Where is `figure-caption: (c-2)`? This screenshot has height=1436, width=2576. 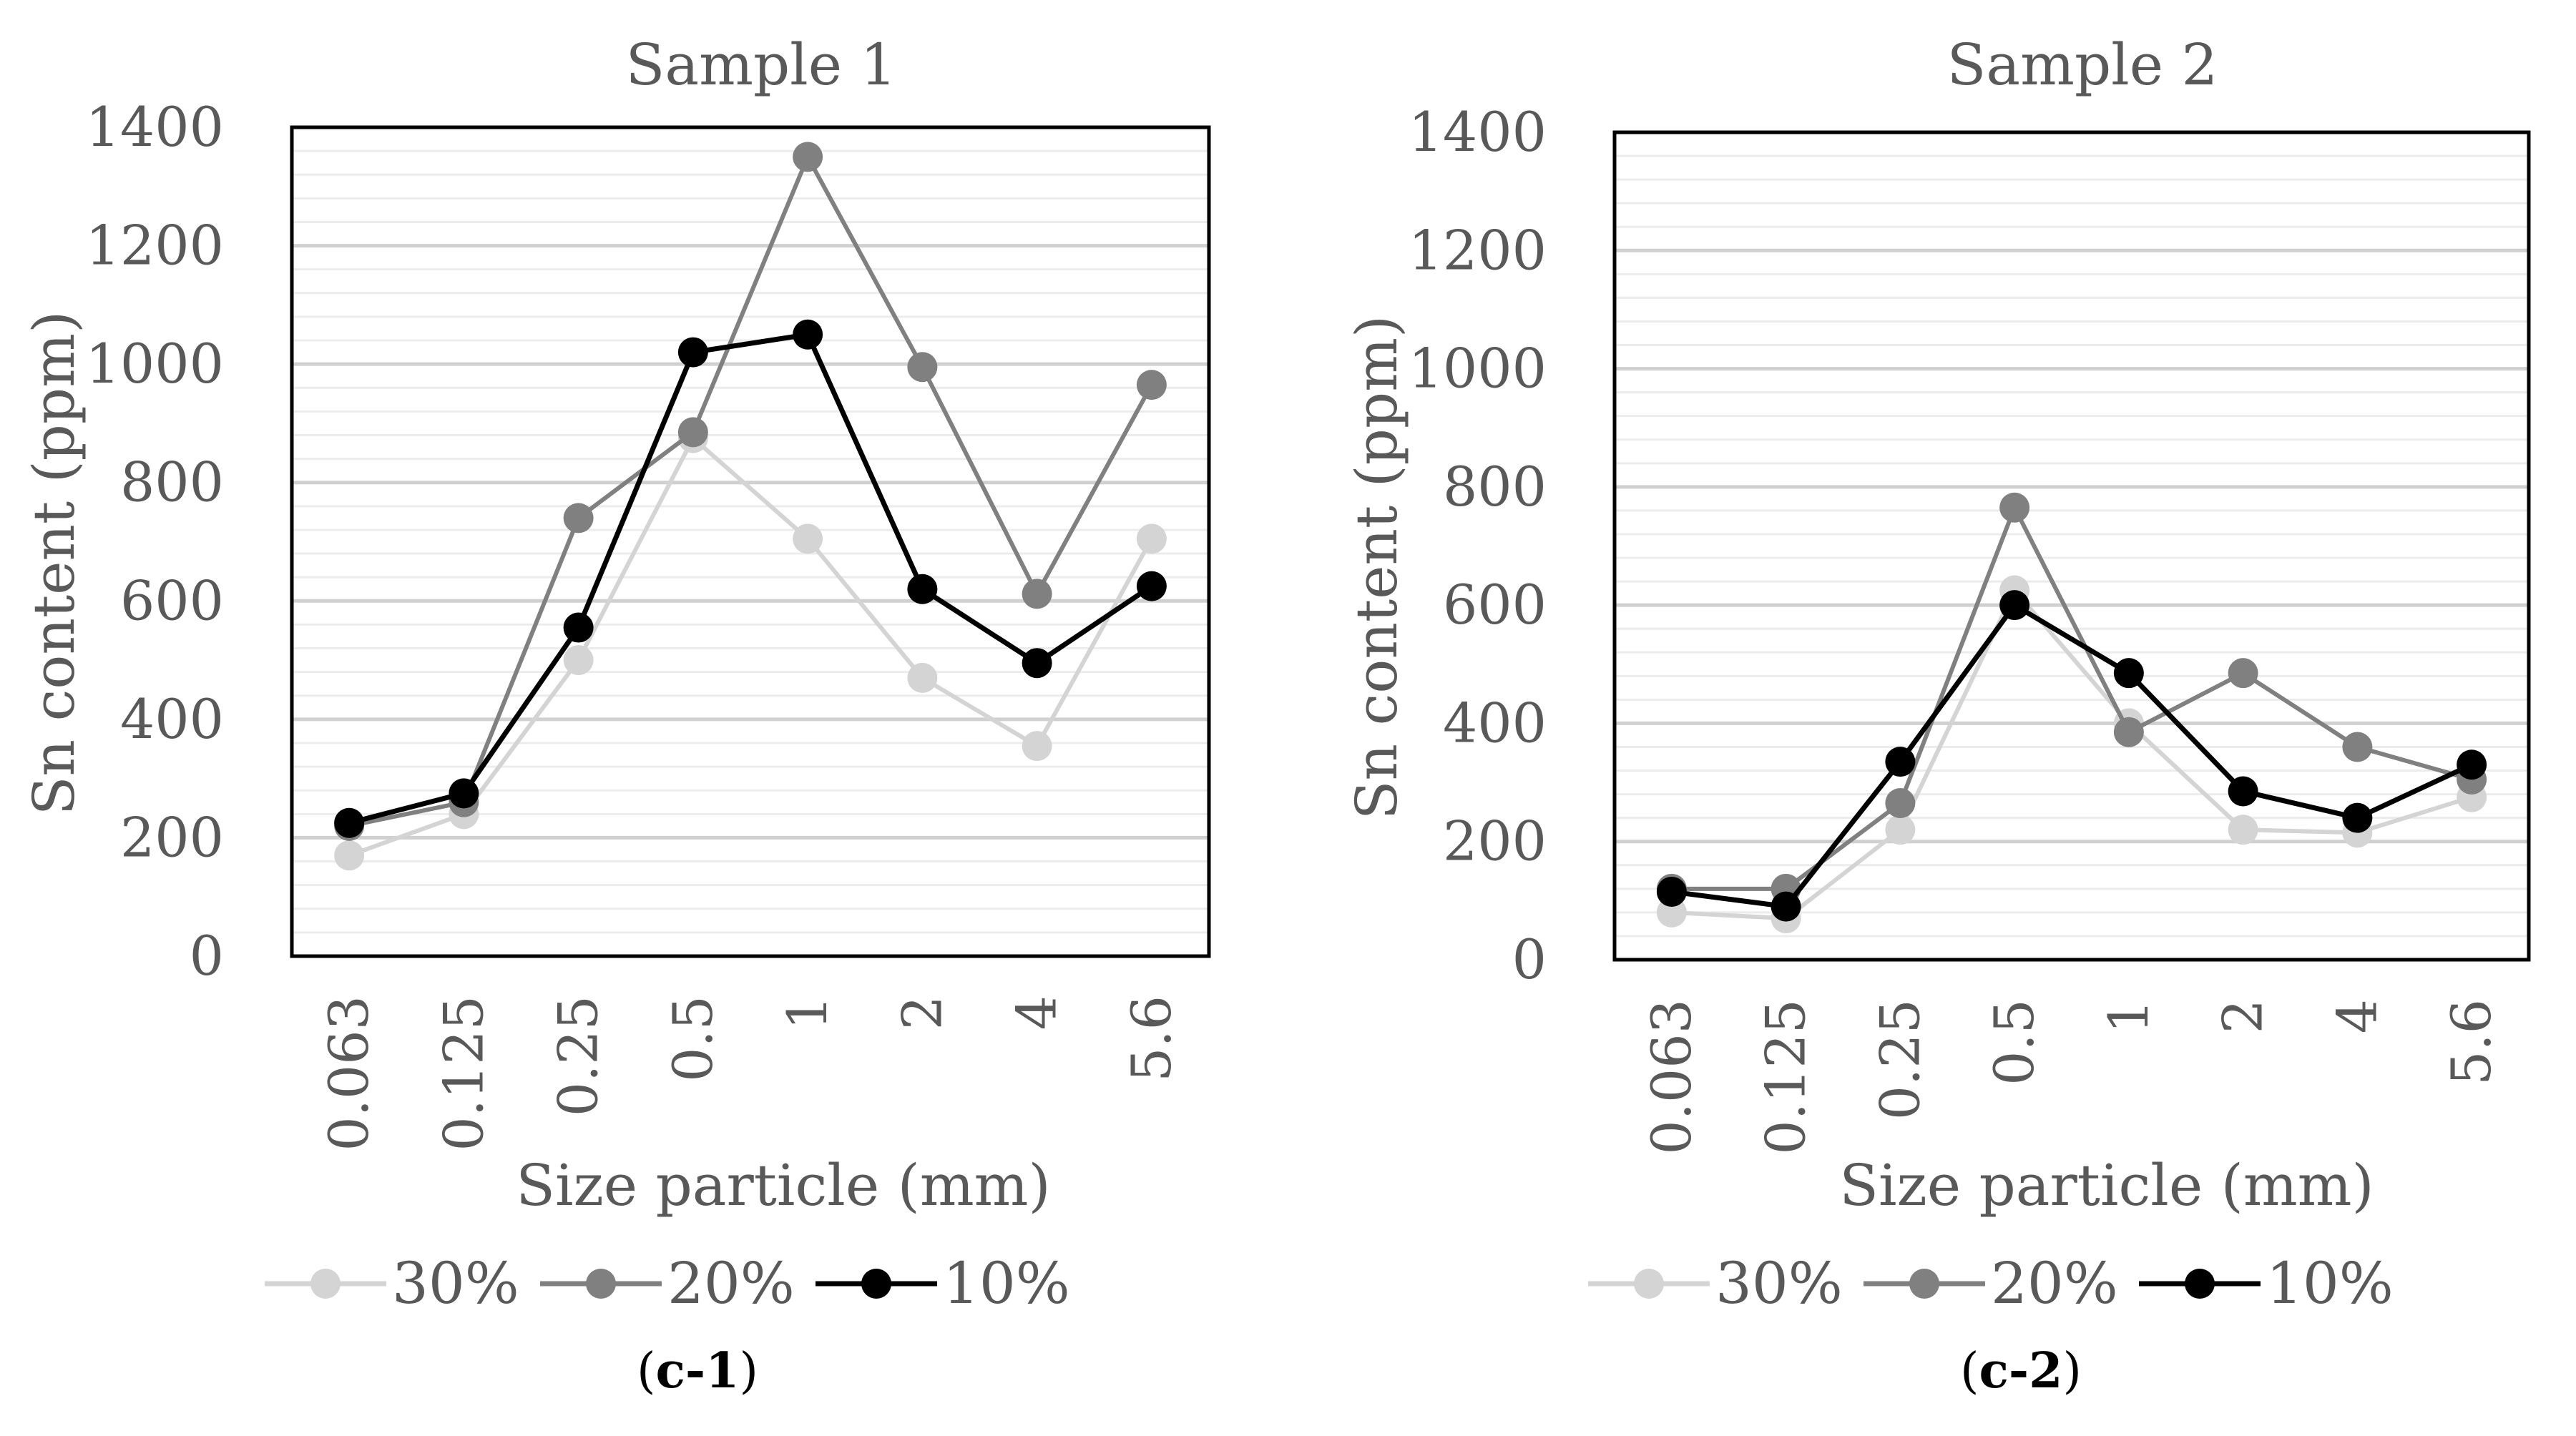 figure-caption: (c-2) is located at coordinates (2021, 1371).